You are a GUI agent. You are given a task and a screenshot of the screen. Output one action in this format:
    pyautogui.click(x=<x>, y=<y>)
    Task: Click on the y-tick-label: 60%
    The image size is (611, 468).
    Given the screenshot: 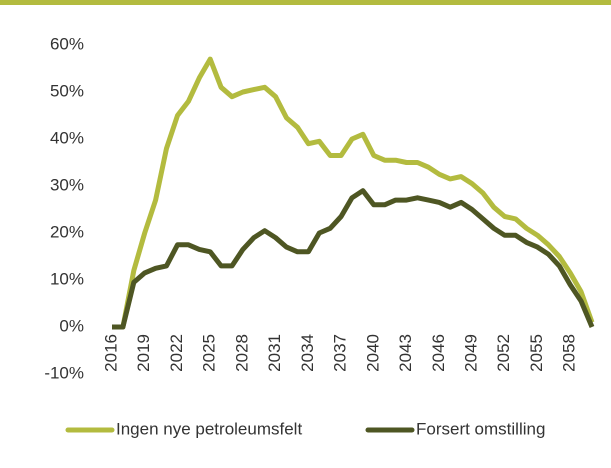 What is the action you would take?
    pyautogui.click(x=67, y=43)
    